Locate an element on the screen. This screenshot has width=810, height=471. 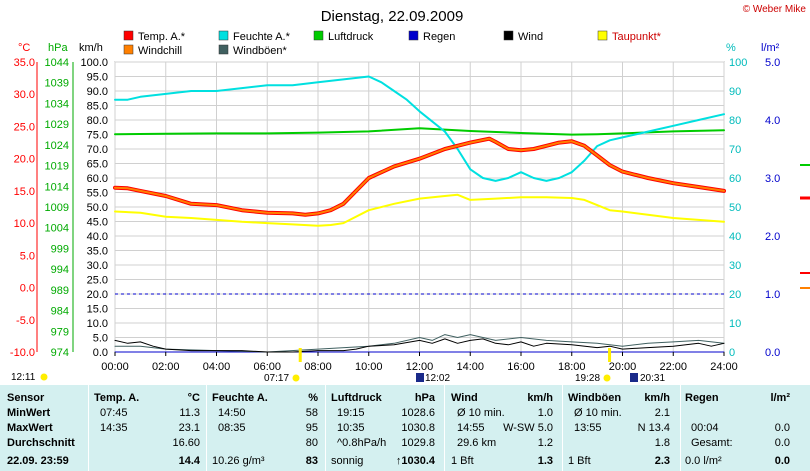
temp-tick-label: 20.0 is located at coordinates (24, 160).